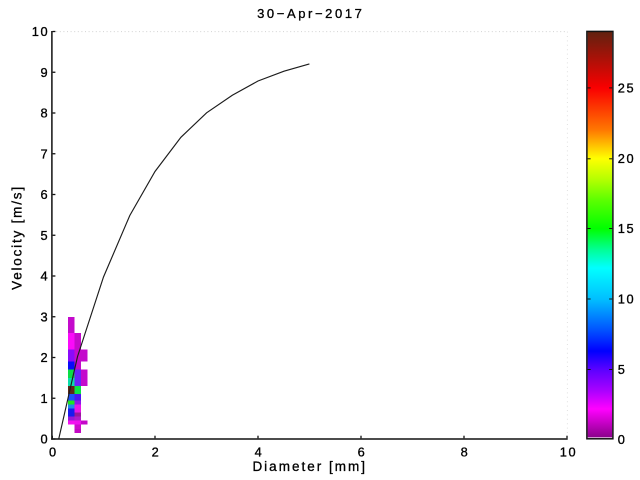  Describe the element at coordinates (44, 398) in the screenshot. I see `svg-text: 1` at that location.